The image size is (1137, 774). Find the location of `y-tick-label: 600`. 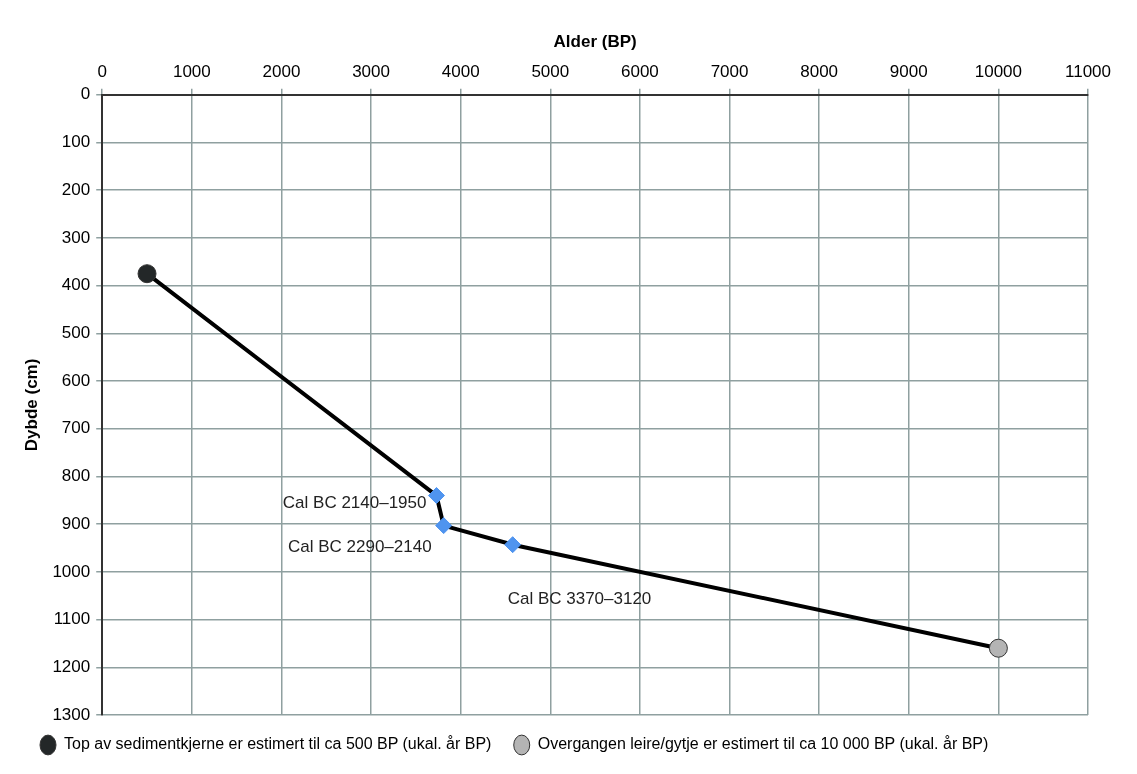

y-tick-label: 600 is located at coordinates (76, 380).